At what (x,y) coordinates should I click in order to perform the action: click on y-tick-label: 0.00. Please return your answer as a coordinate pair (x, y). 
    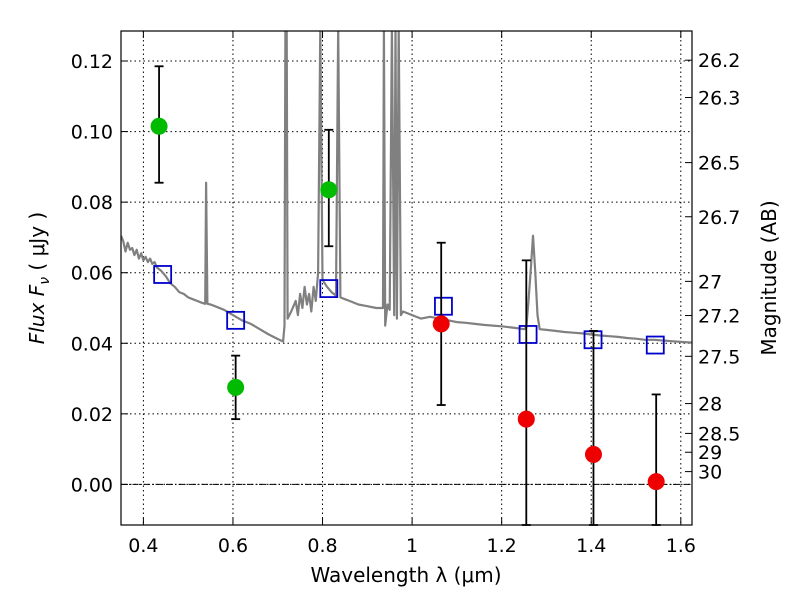
    Looking at the image, I should click on (92, 485).